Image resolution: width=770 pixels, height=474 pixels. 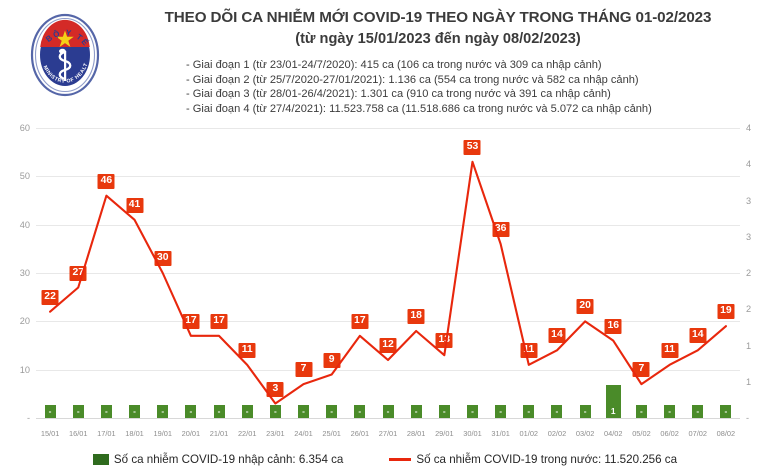 I want to click on domestic-cases-value-label: 9, so click(x=332, y=360).